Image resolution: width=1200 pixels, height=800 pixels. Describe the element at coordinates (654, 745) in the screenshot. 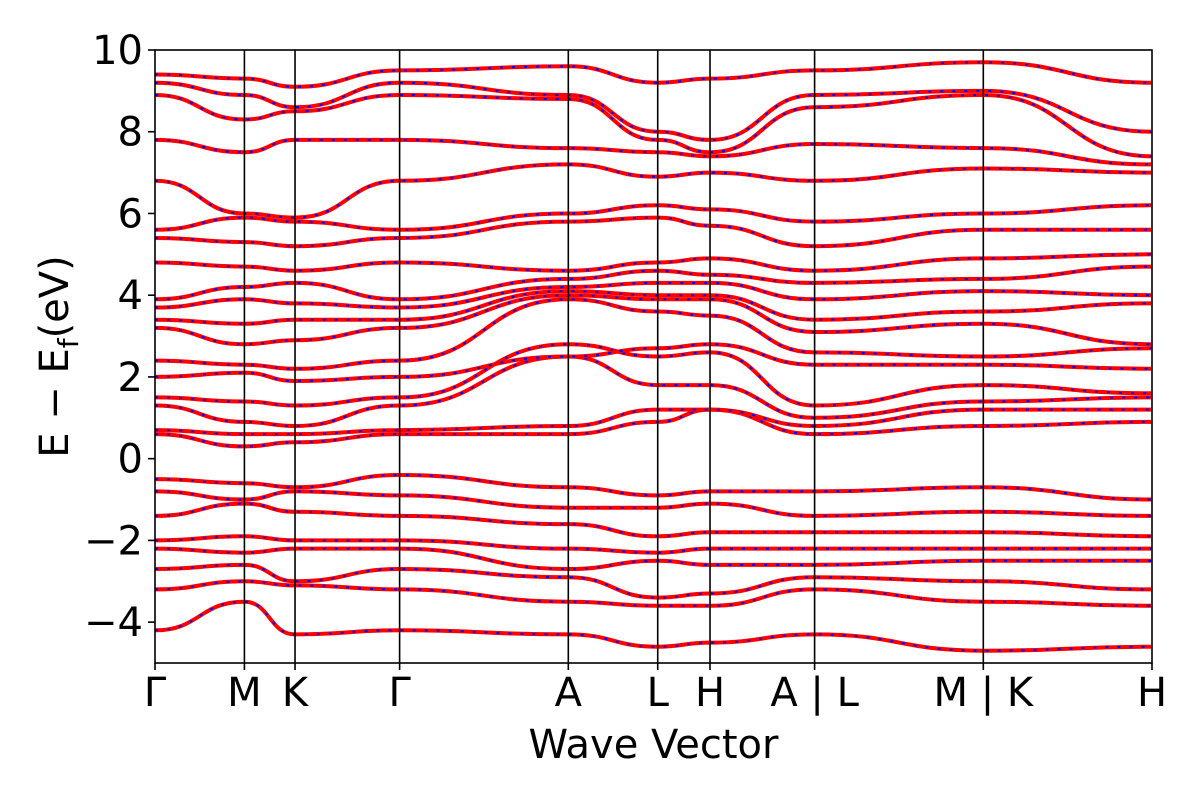

I see `x-axis-label: Wave Vector` at that location.